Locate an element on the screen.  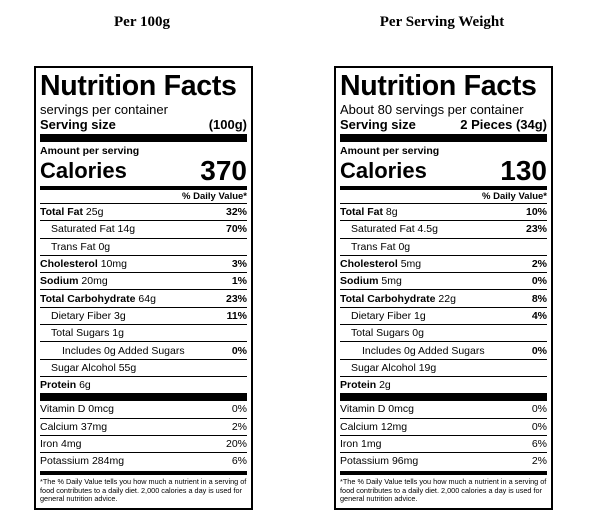
vitamin-amount: 1mg is located at coordinates (371, 444).